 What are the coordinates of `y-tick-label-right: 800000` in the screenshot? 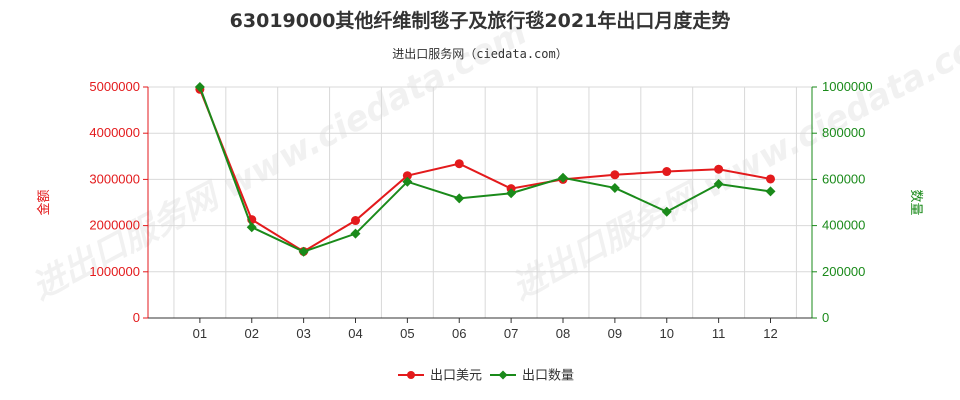 It's located at (843, 132).